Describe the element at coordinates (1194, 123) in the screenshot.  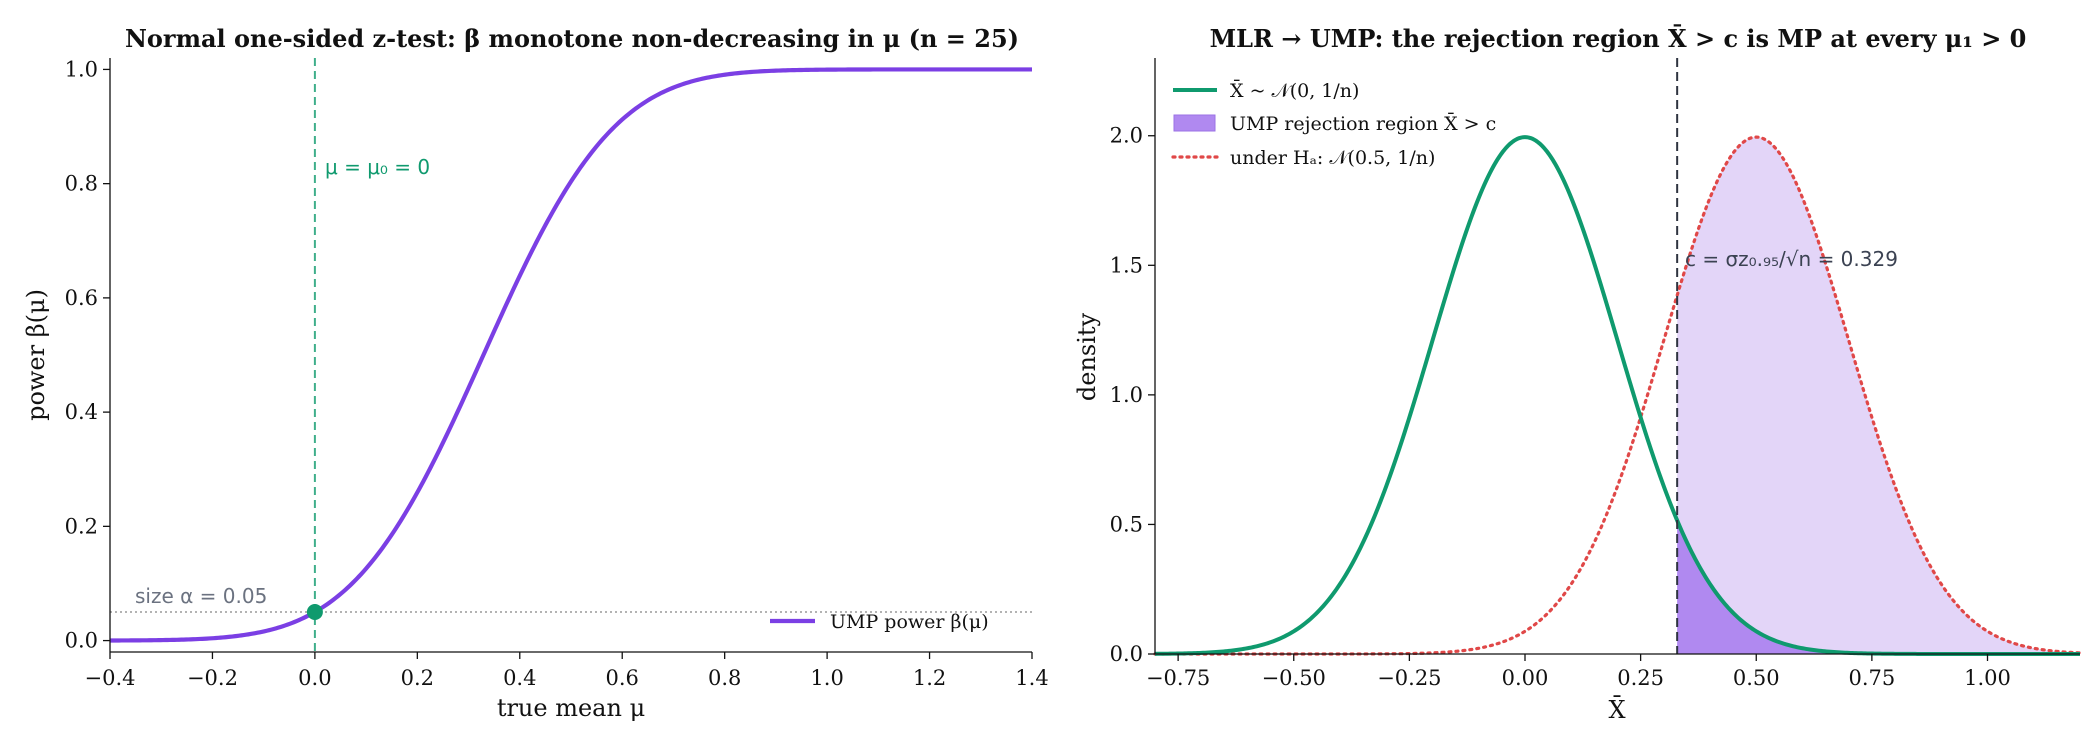
I see `rejection-legend-swatch` at that location.